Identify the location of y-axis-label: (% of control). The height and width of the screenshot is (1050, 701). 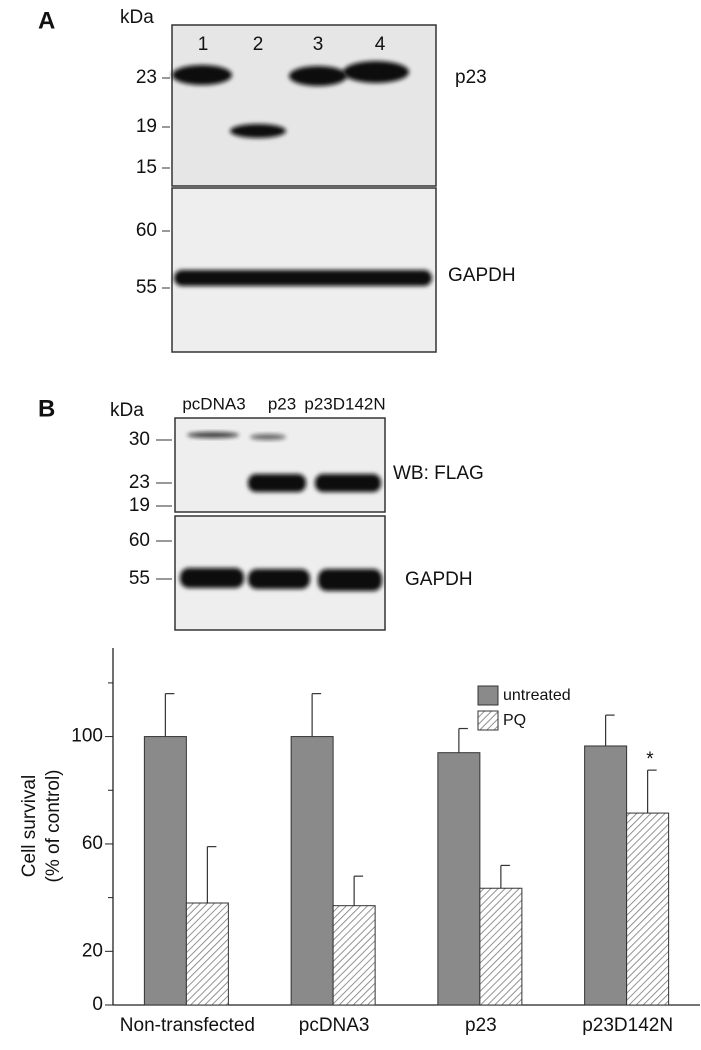
(53, 826).